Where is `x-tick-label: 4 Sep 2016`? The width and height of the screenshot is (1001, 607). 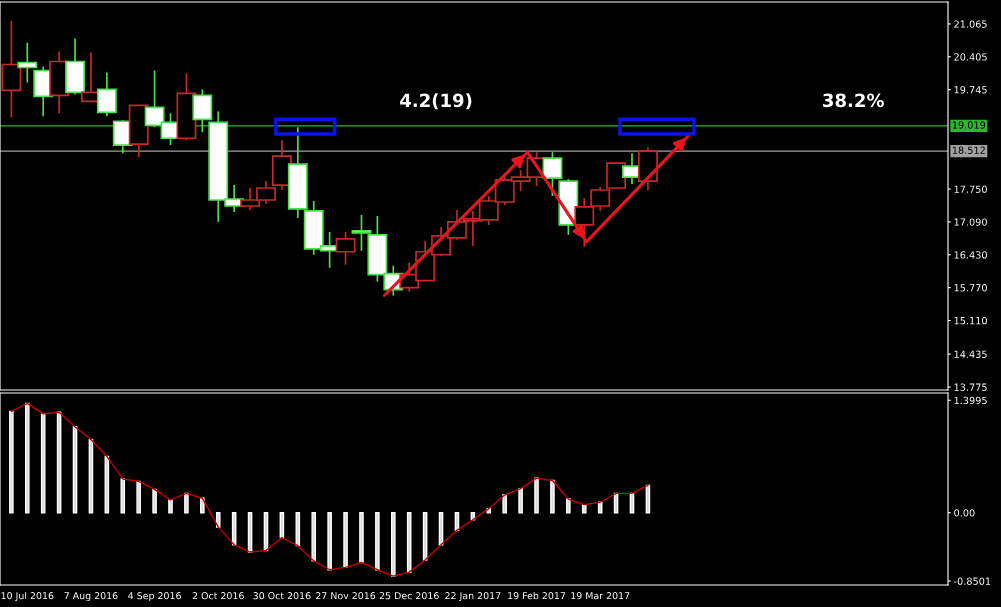
x-tick-label: 4 Sep 2016 is located at coordinates (154, 597).